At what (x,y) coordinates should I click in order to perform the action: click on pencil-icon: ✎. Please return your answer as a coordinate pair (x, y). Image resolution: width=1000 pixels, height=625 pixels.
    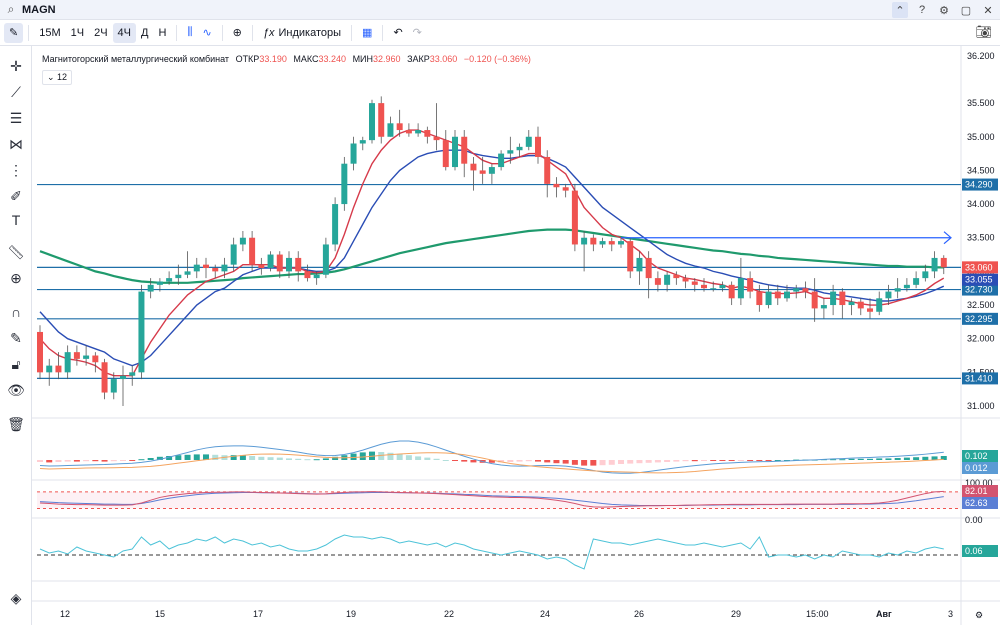
    Looking at the image, I should click on (14, 32).